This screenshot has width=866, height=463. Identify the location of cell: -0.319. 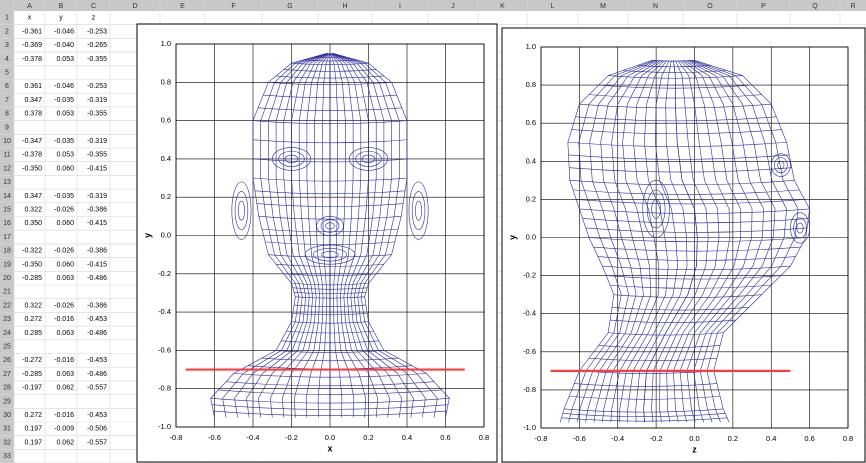
(97, 196).